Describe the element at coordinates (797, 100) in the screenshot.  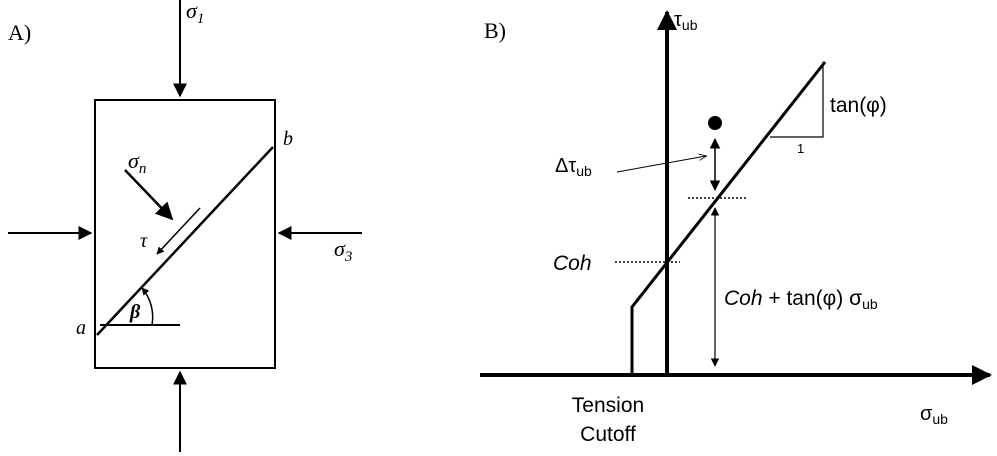
I see `slope-triangle` at that location.